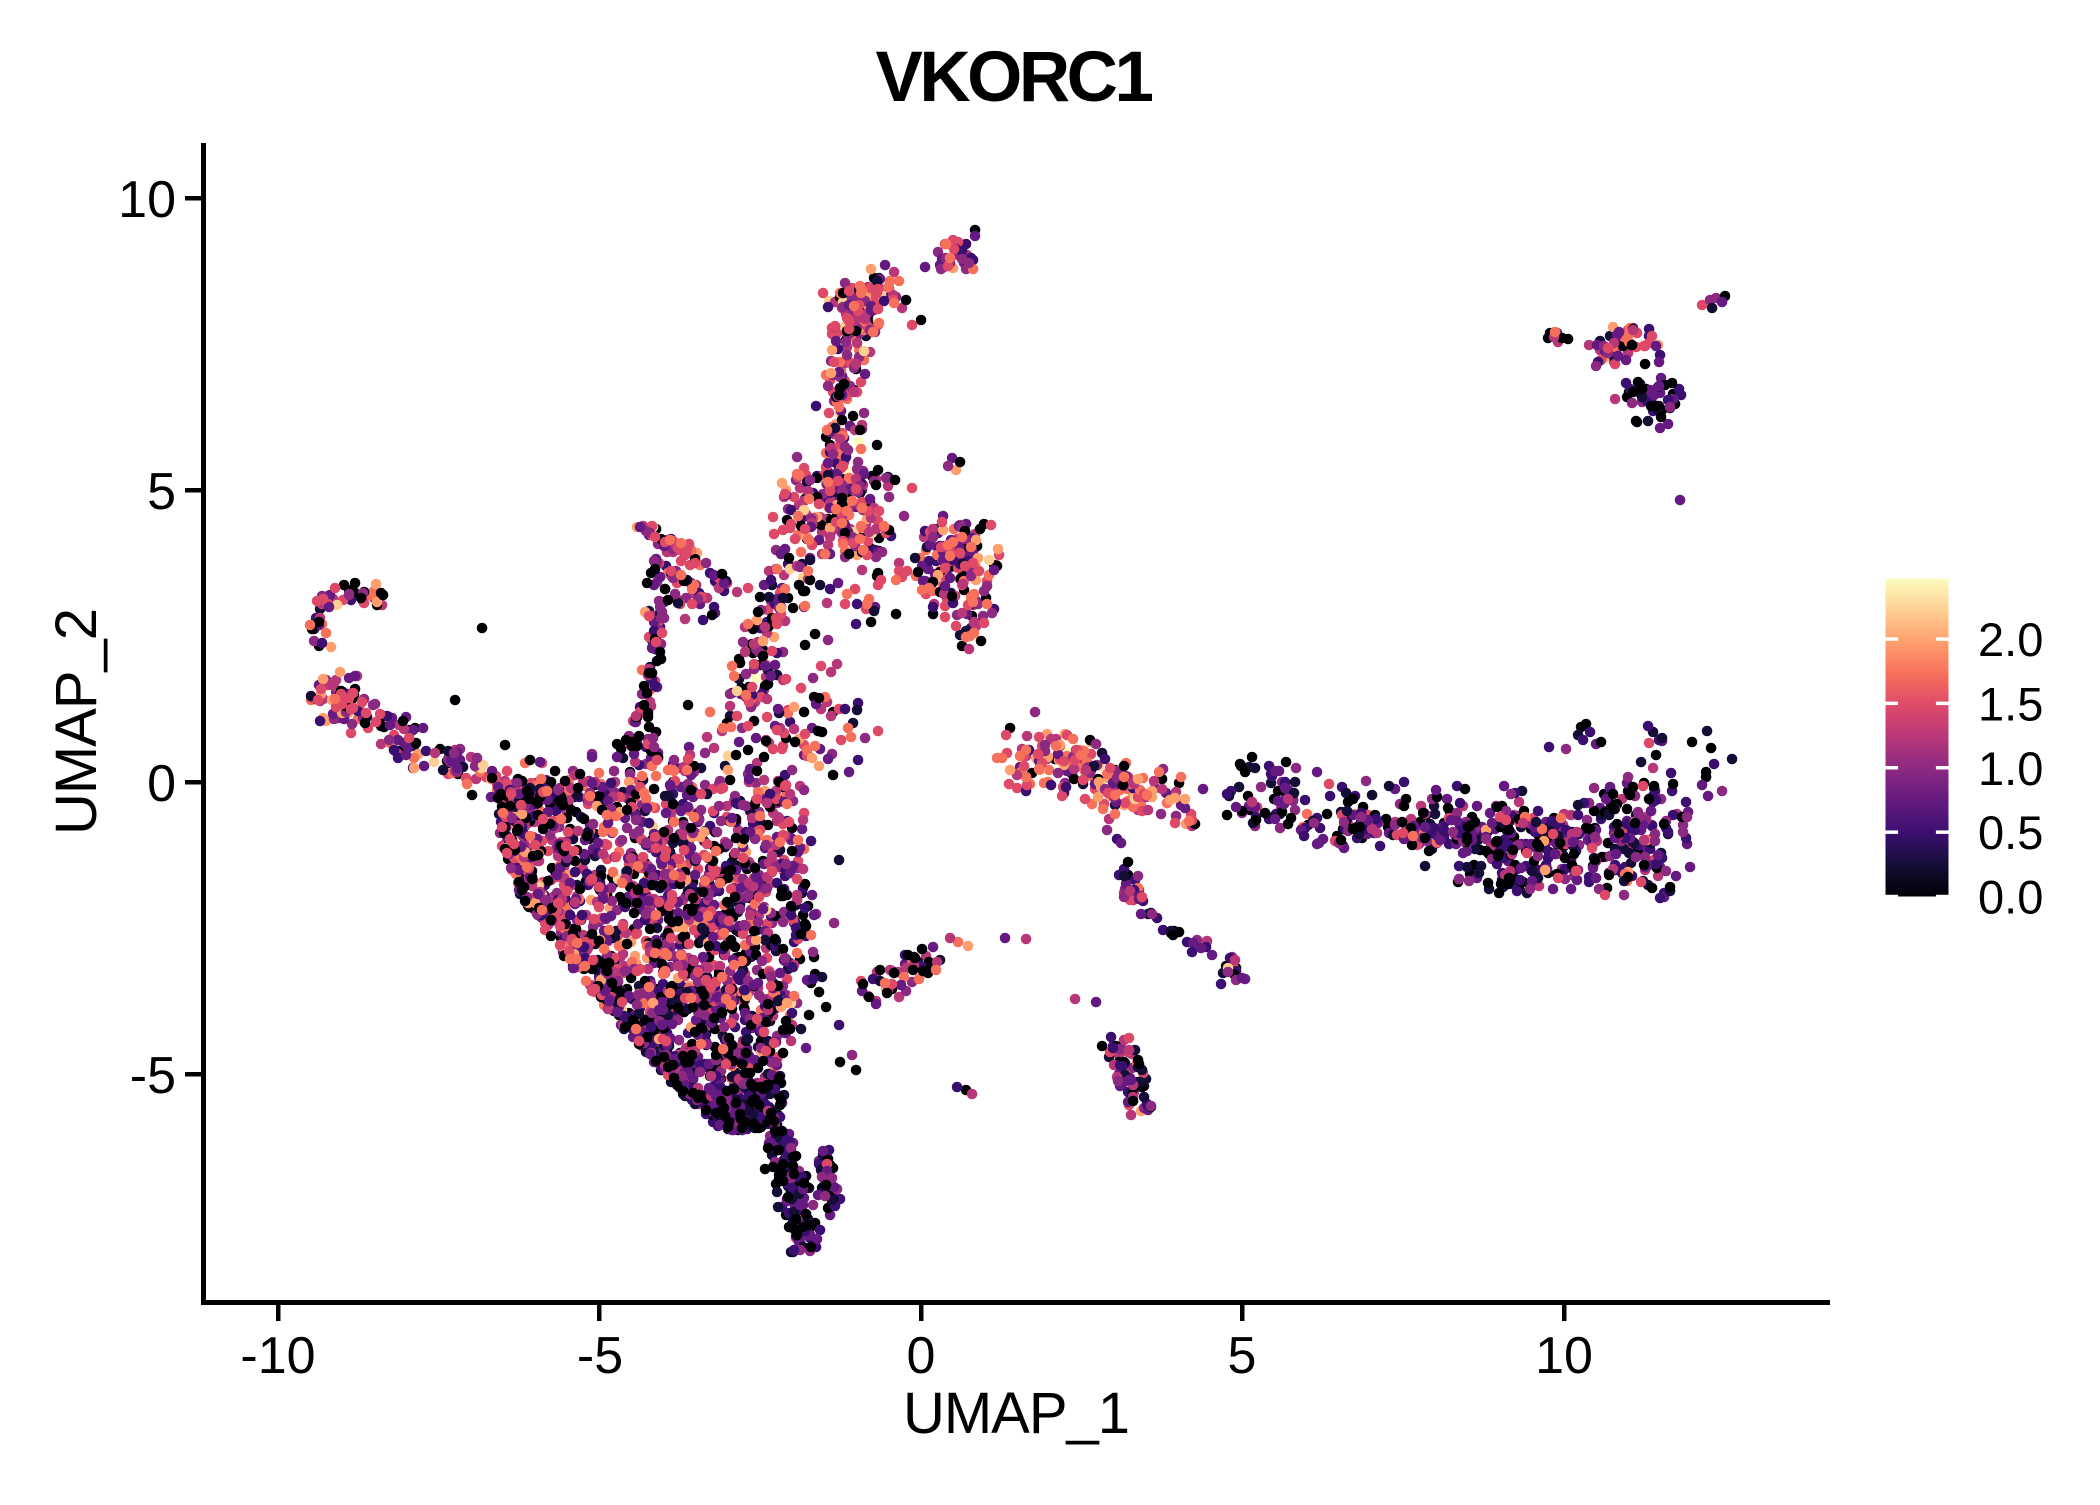  What do you see at coordinates (1014, 77) in the screenshot?
I see `svg-text: VKORC1` at bounding box center [1014, 77].